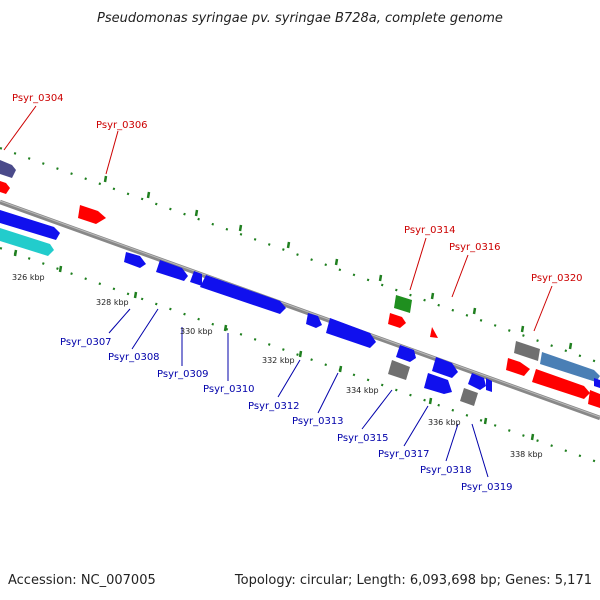 The height and width of the screenshot is (600, 600). What do you see at coordinates (122, 125) in the screenshot?
I see `gene-label-psyr-0306: Psyr_0306` at bounding box center [122, 125].